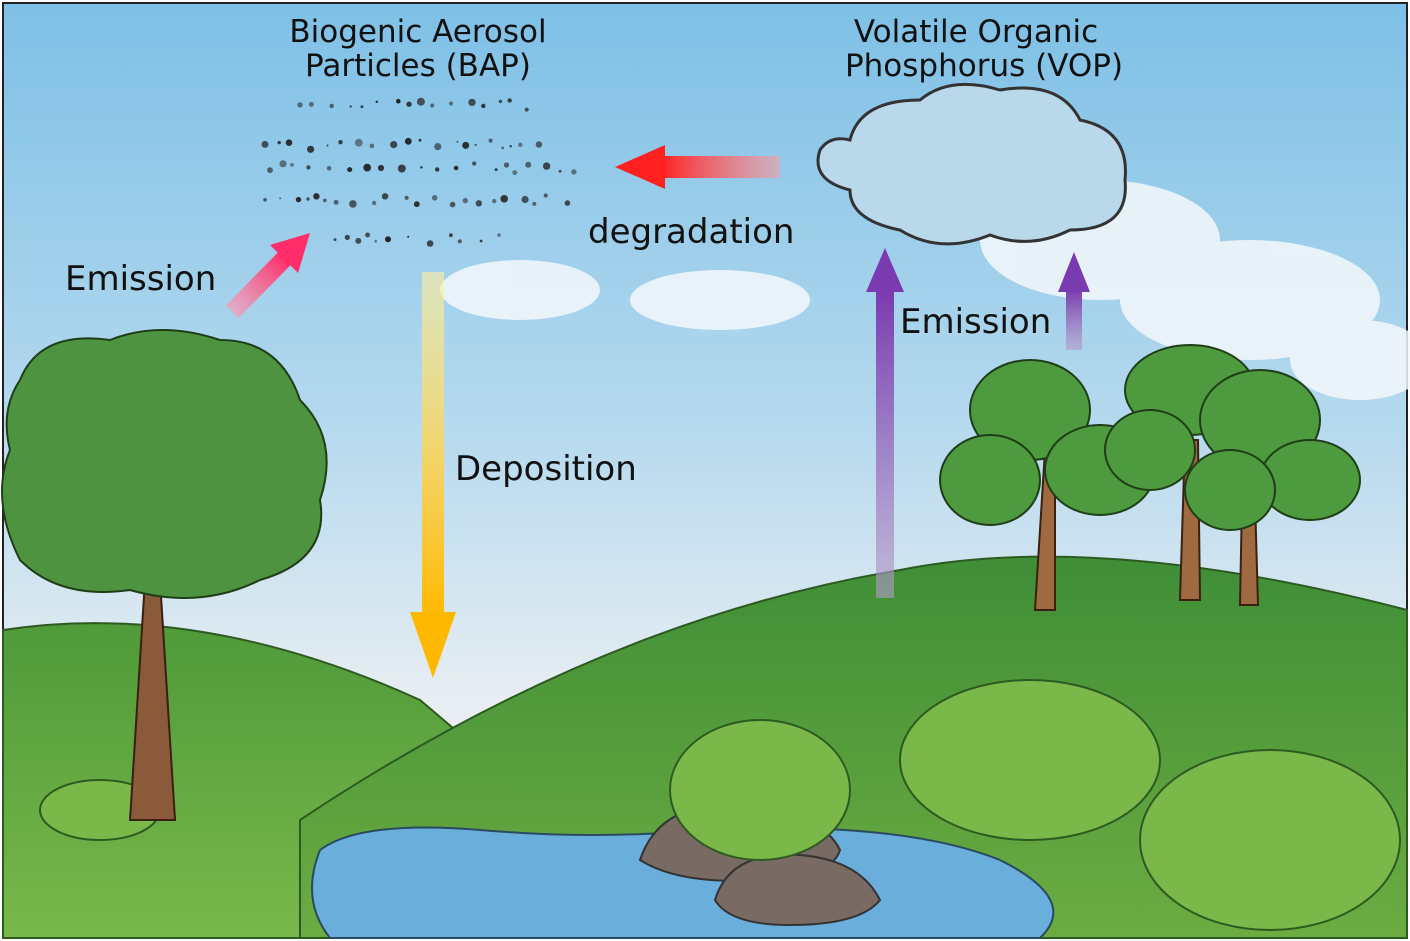  Describe the element at coordinates (546, 469) in the screenshot. I see `deposition-label: Deposition` at that location.